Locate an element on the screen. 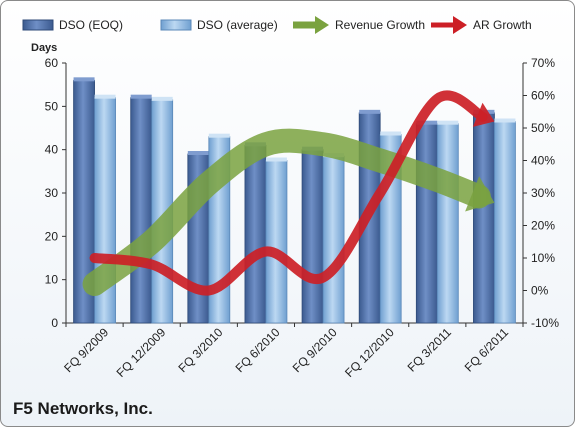 This screenshot has width=575, height=427. y-tick-label: 60 is located at coordinates (52, 63).